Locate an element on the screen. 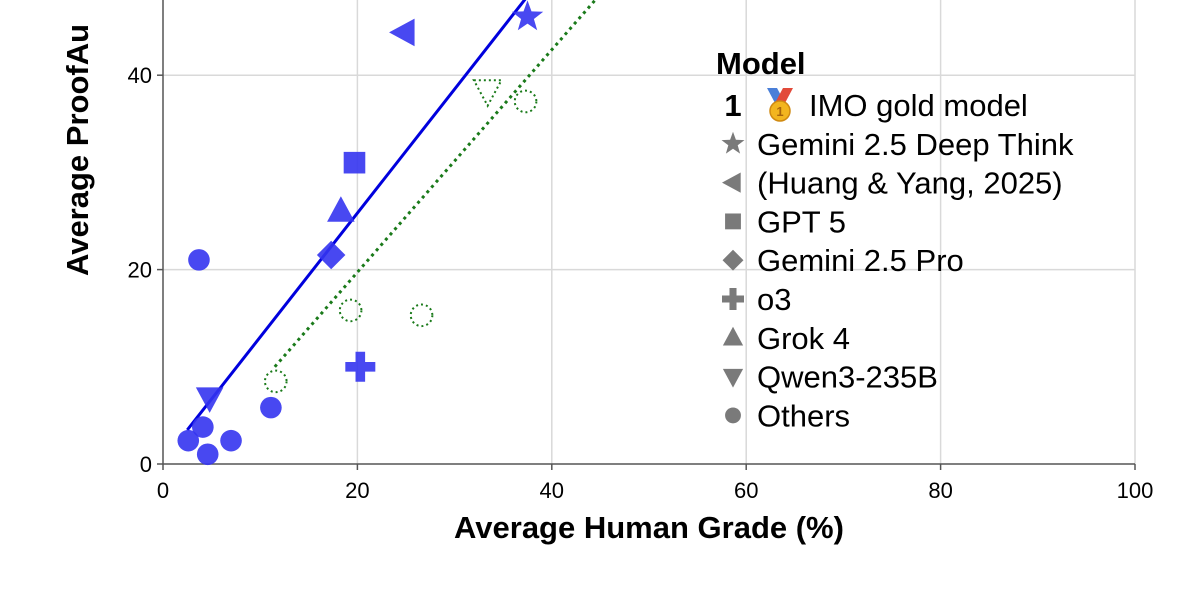 The image size is (1200, 600). y-axis-title: Average ProofAu is located at coordinates (77, 150).